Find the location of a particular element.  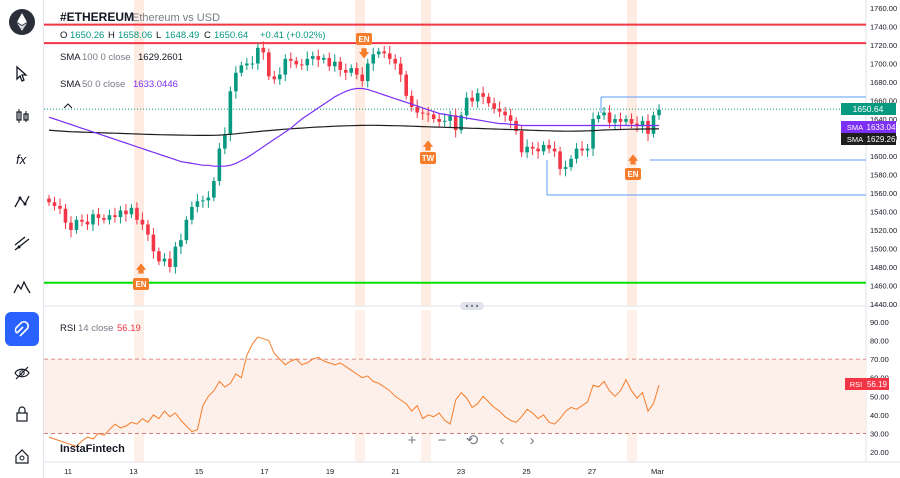

rsi-legend-params: 14 close is located at coordinates (95, 328).